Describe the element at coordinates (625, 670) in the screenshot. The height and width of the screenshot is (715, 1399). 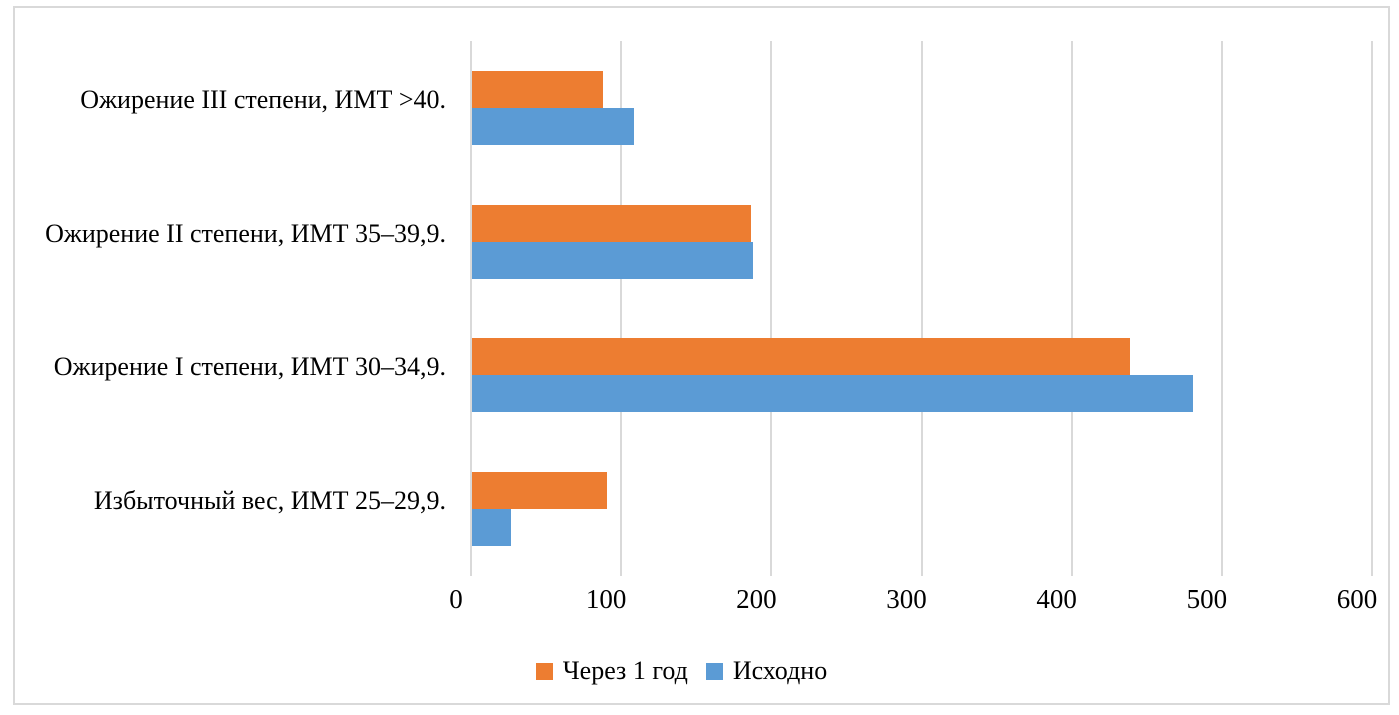
I see `legend-label-after-1-year: Через 1 год` at that location.